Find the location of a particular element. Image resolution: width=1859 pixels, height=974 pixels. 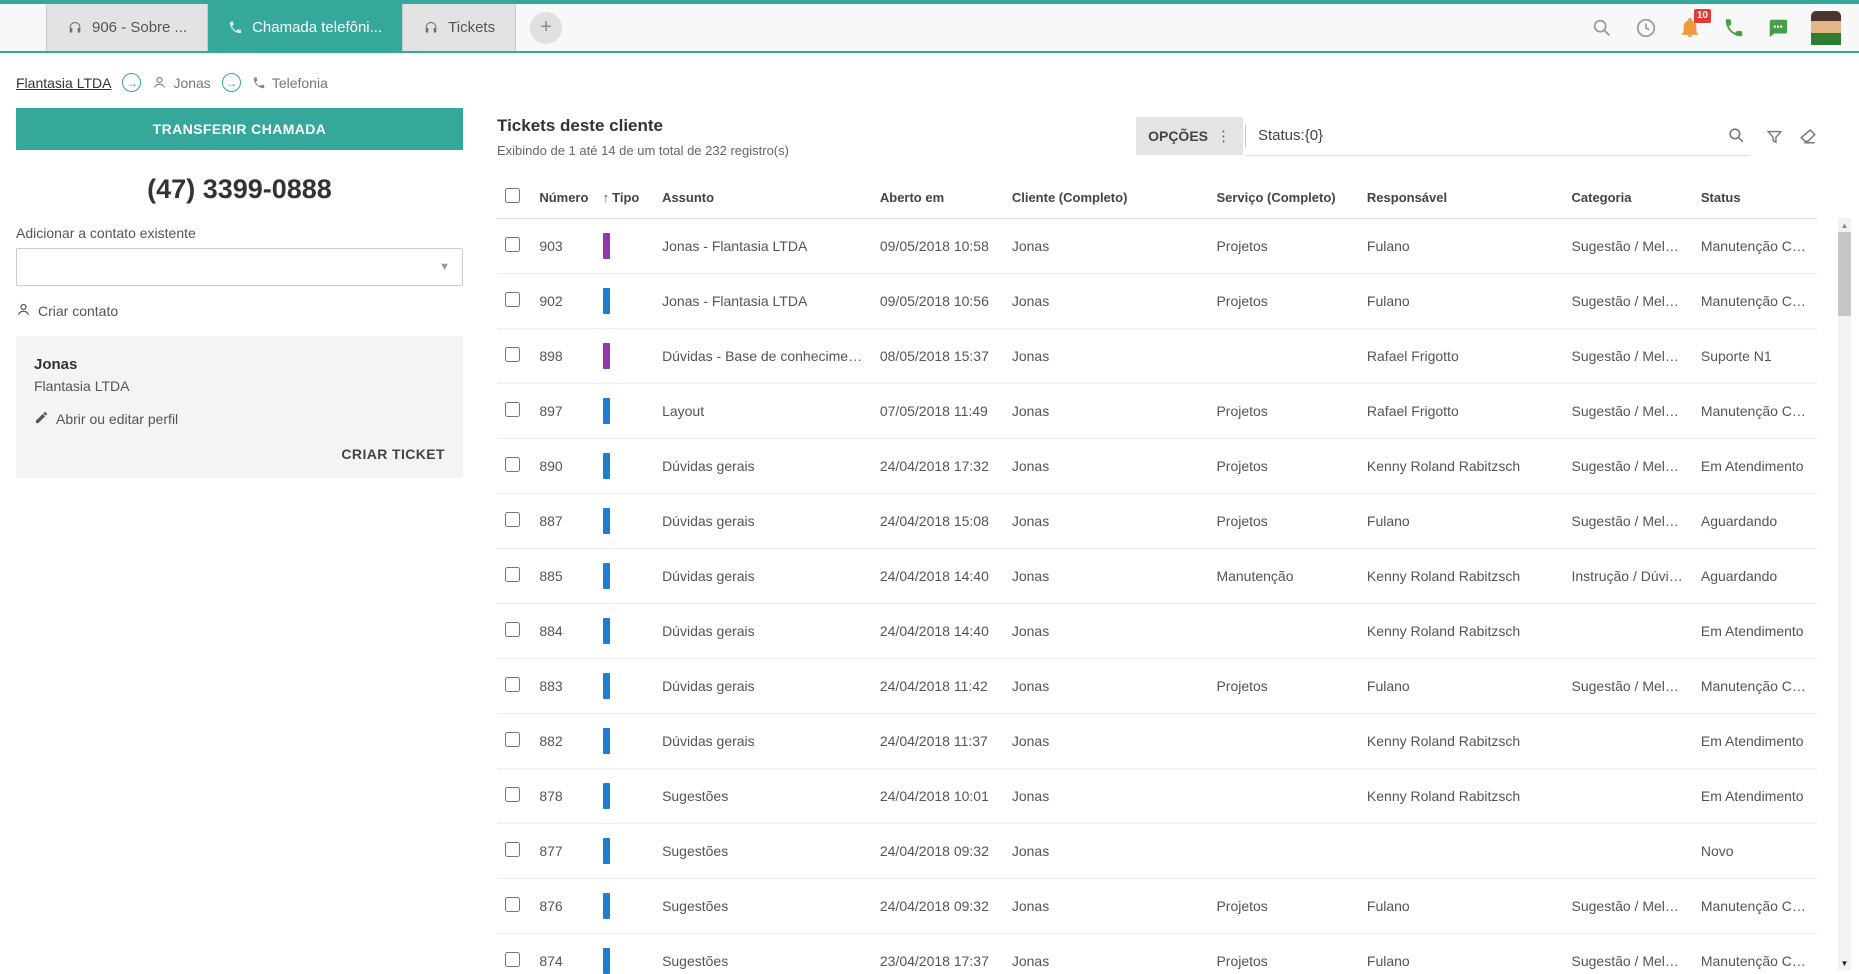

column-header-categoria: Categoria is located at coordinates (1628, 199).